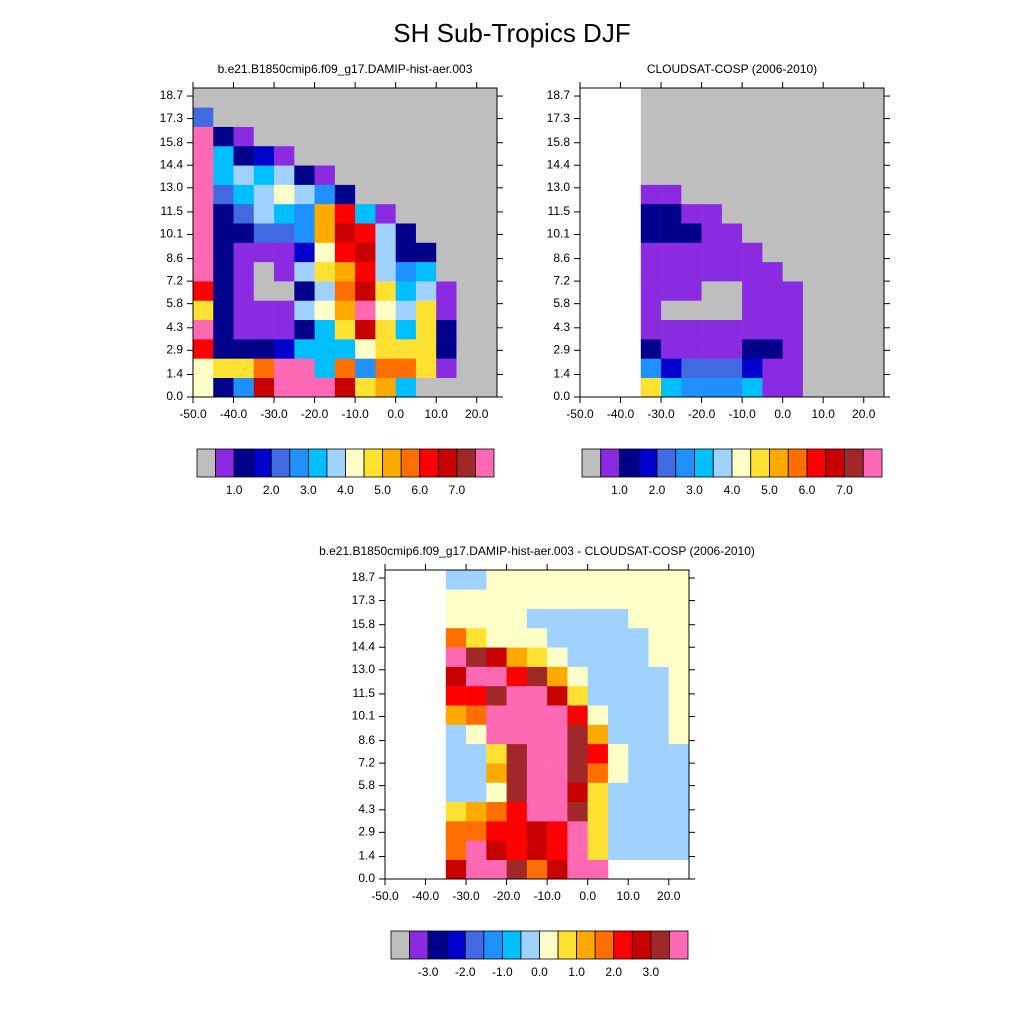 The height and width of the screenshot is (1024, 1024). What do you see at coordinates (621, 414) in the screenshot?
I see `x-tick-label: -40.0` at bounding box center [621, 414].